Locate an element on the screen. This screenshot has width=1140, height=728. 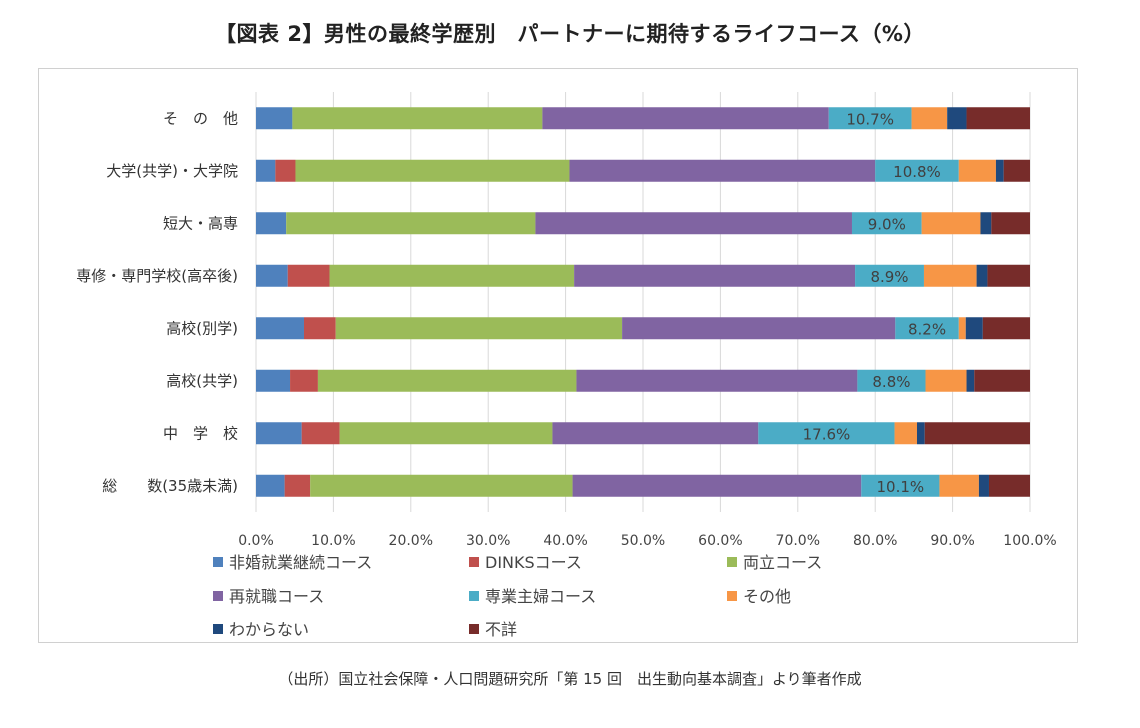
data-label: 8.8% is located at coordinates (891, 382).